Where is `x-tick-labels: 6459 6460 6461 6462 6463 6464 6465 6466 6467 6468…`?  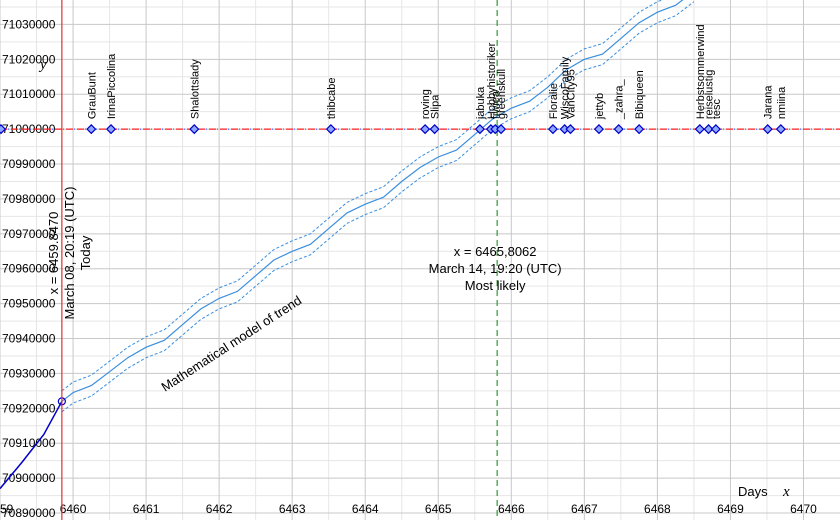
x-tick-labels: 6459 6460 6461 6462 6463 6464 6465 6466 6467 6468… is located at coordinates (408, 509).